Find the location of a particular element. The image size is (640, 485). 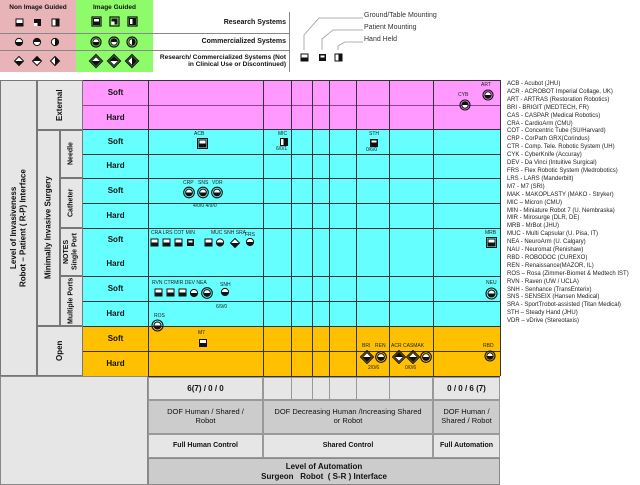

legend-discontinued-icons is located at coordinates (76, 61).